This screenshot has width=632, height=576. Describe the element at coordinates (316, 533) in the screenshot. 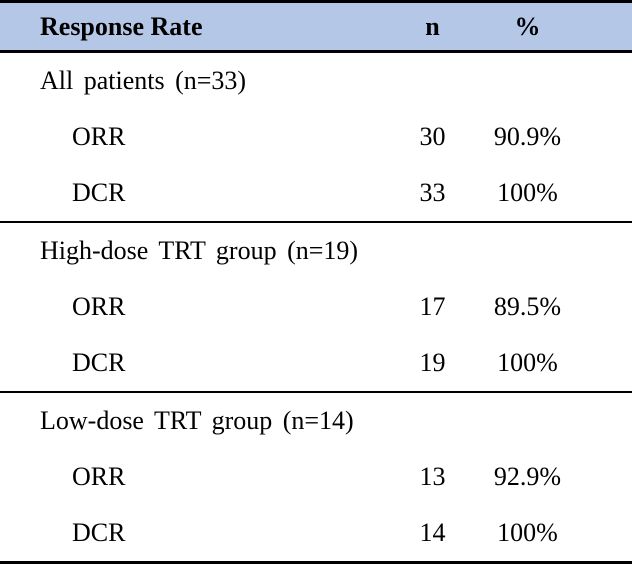

I see `table-row: DCR 14 100%` at that location.